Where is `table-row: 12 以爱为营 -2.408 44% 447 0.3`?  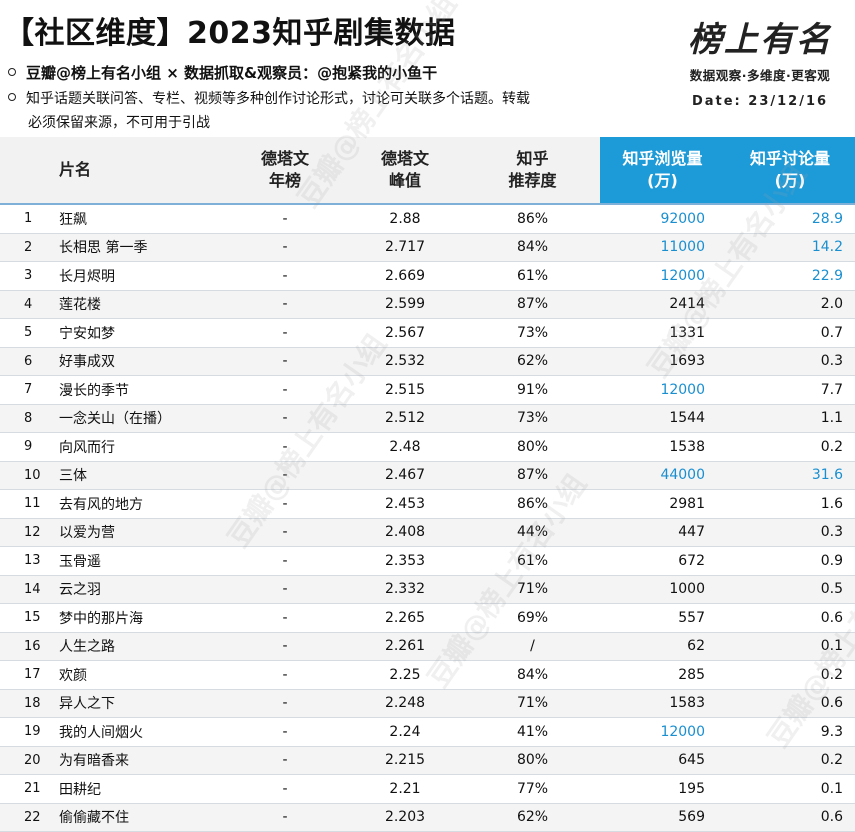 table-row: 12 以爱为营 -2.408 44% 447 0.3 is located at coordinates (427, 532).